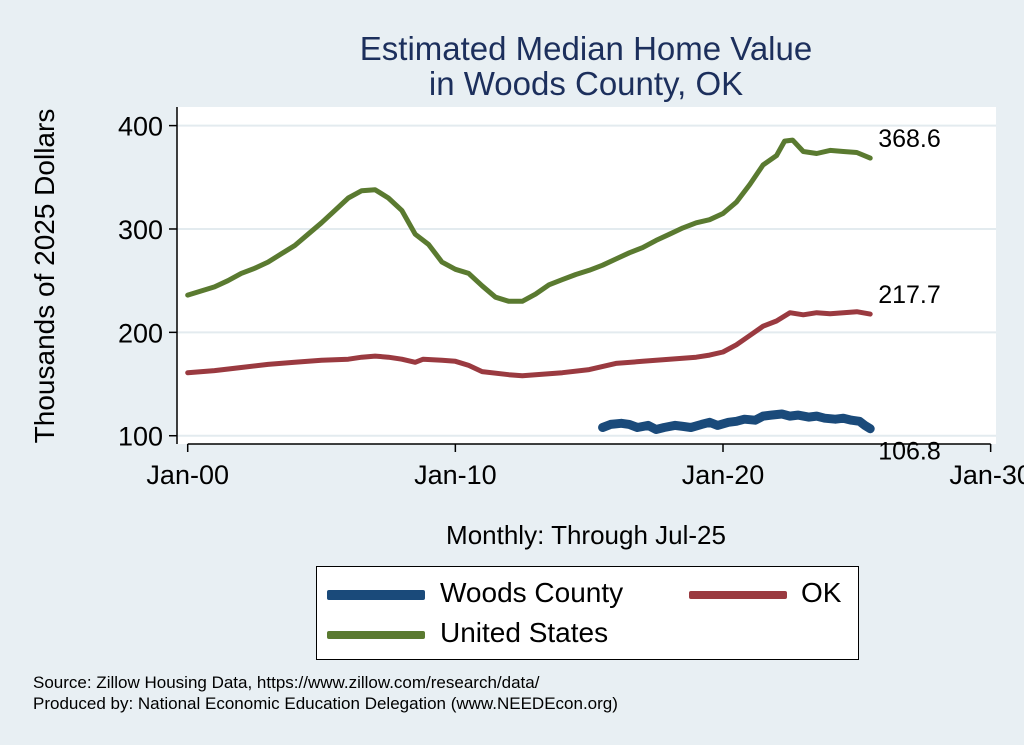 The width and height of the screenshot is (1024, 745). What do you see at coordinates (736, 421) in the screenshot?
I see `series-line-woods-county` at bounding box center [736, 421].